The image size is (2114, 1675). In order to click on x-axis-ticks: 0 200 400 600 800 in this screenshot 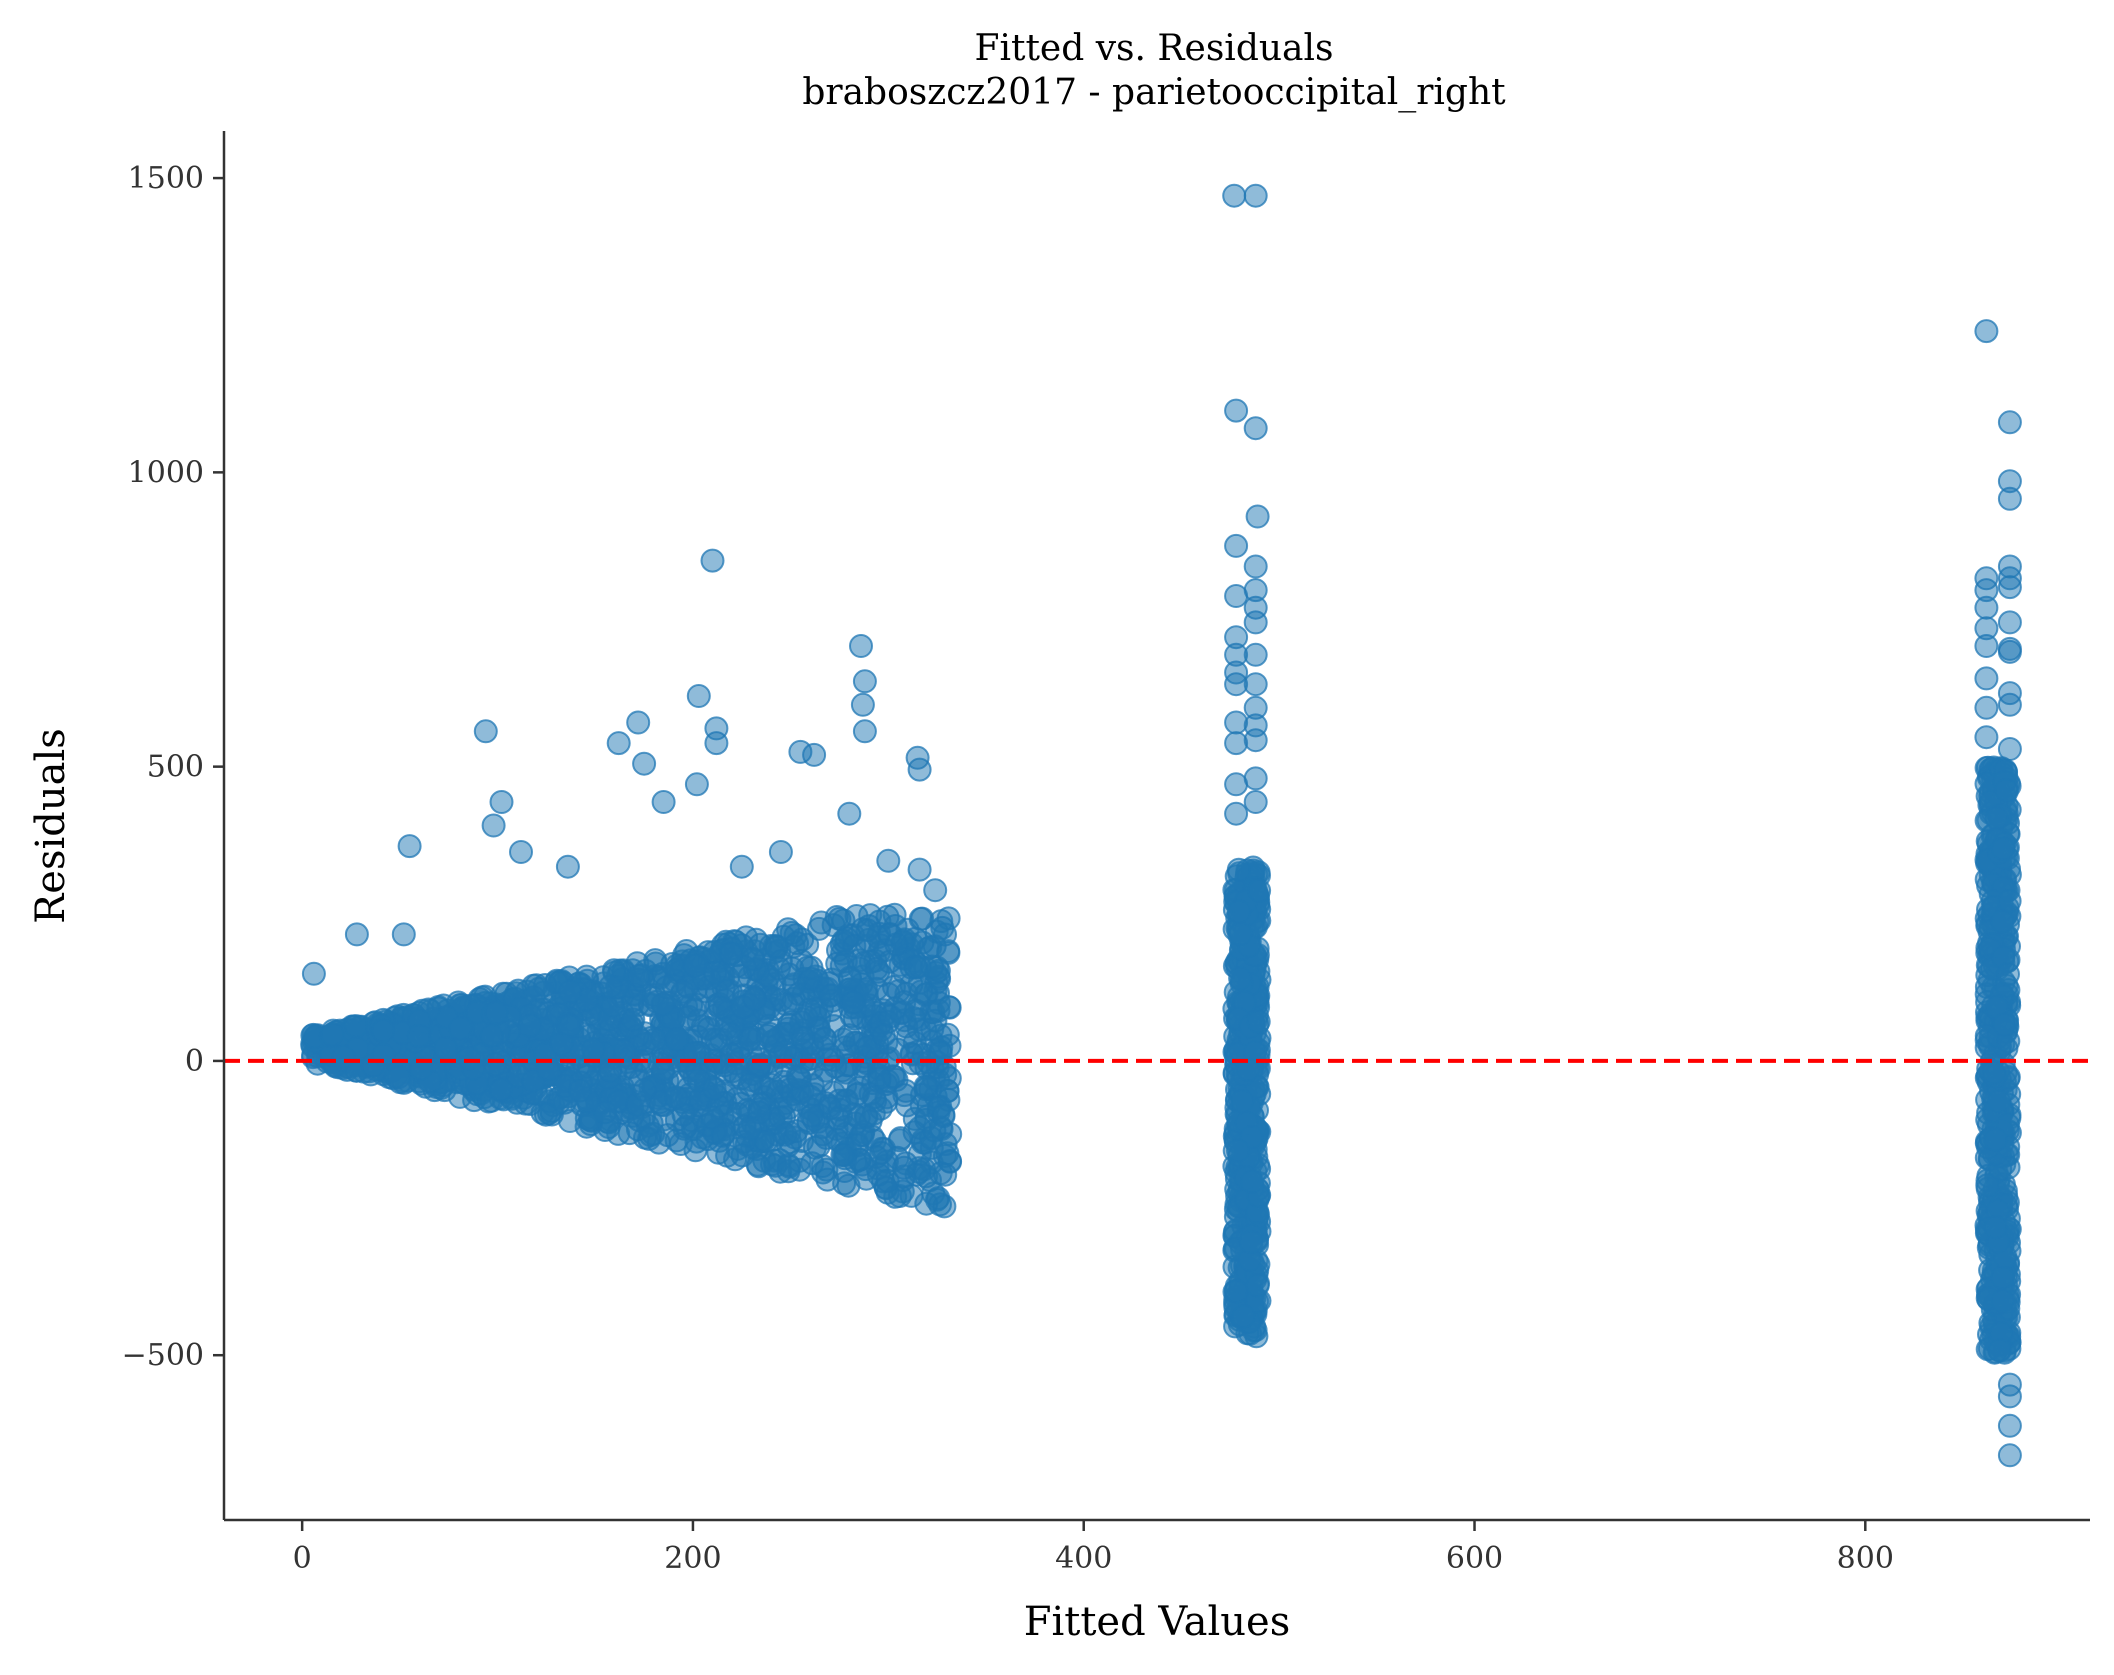, I will do `click(1093, 1548)`.